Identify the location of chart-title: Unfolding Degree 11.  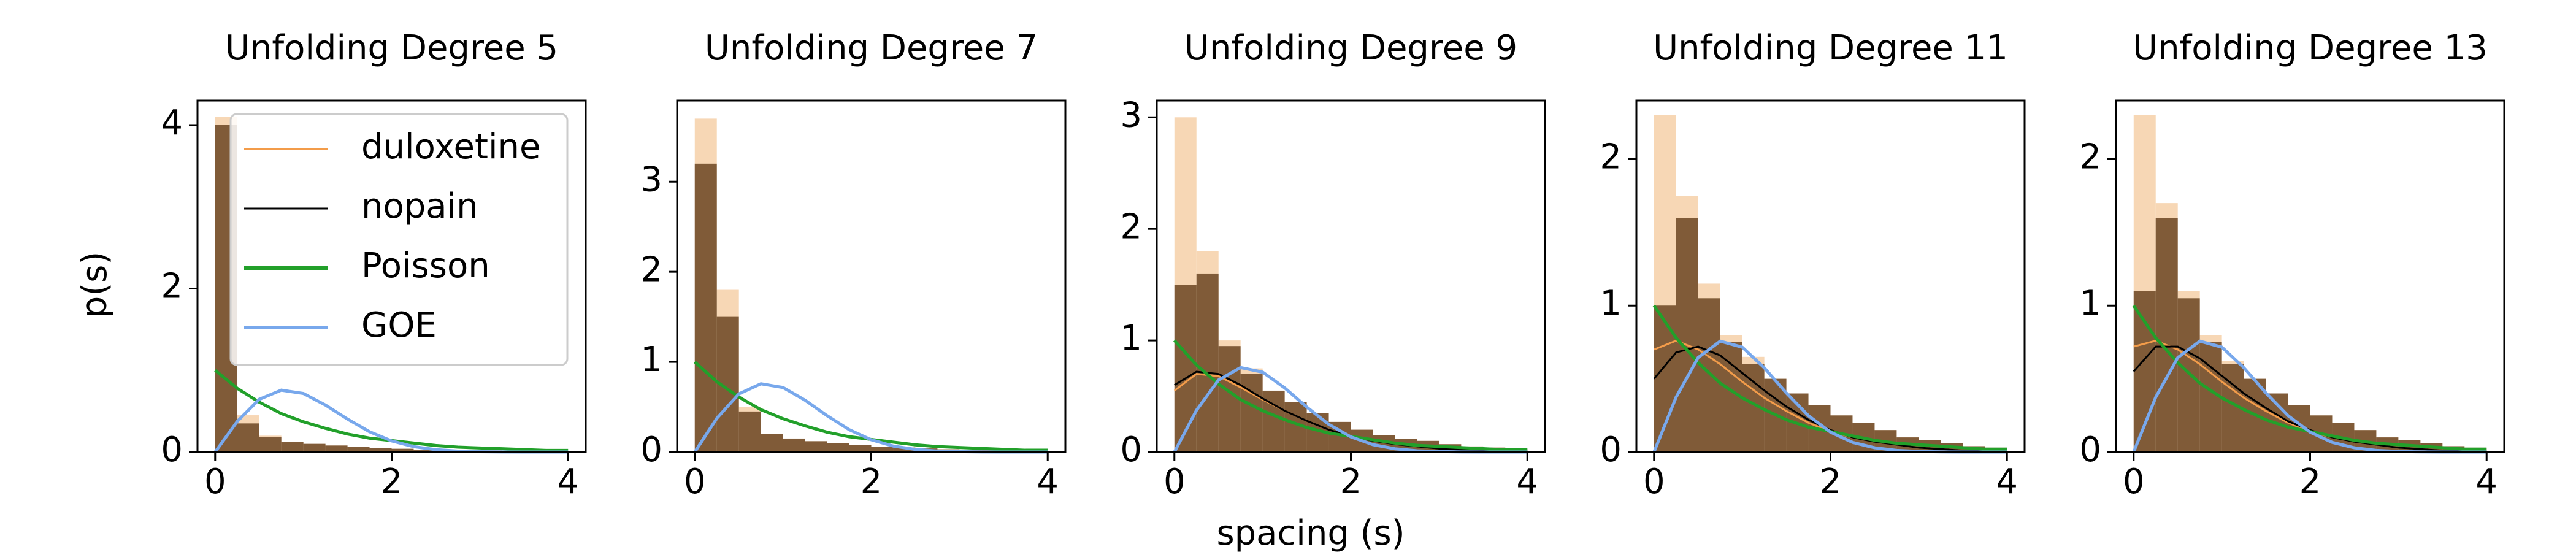
(1830, 48).